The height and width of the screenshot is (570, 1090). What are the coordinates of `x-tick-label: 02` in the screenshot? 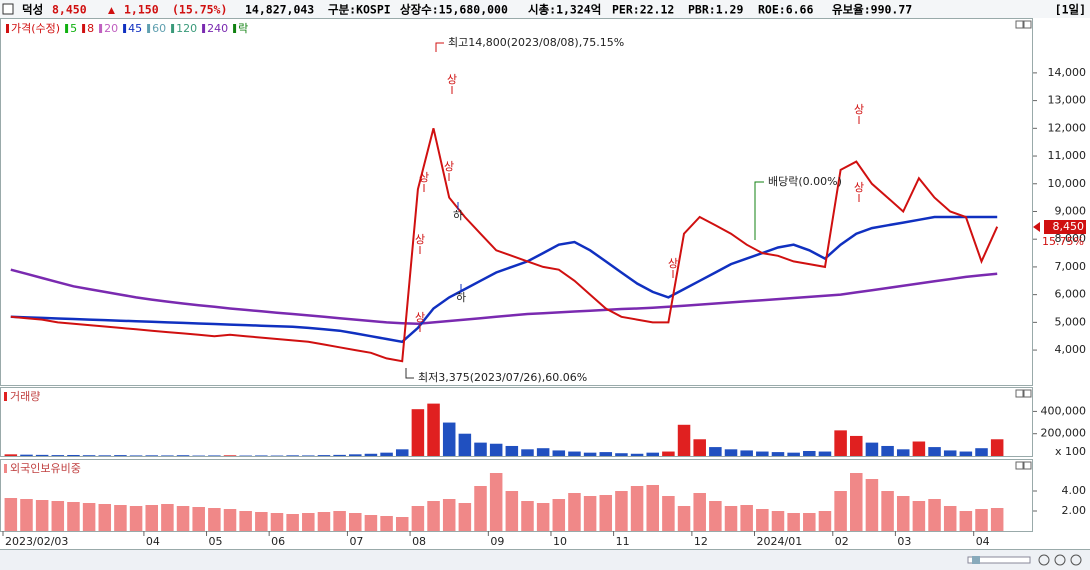 It's located at (842, 541).